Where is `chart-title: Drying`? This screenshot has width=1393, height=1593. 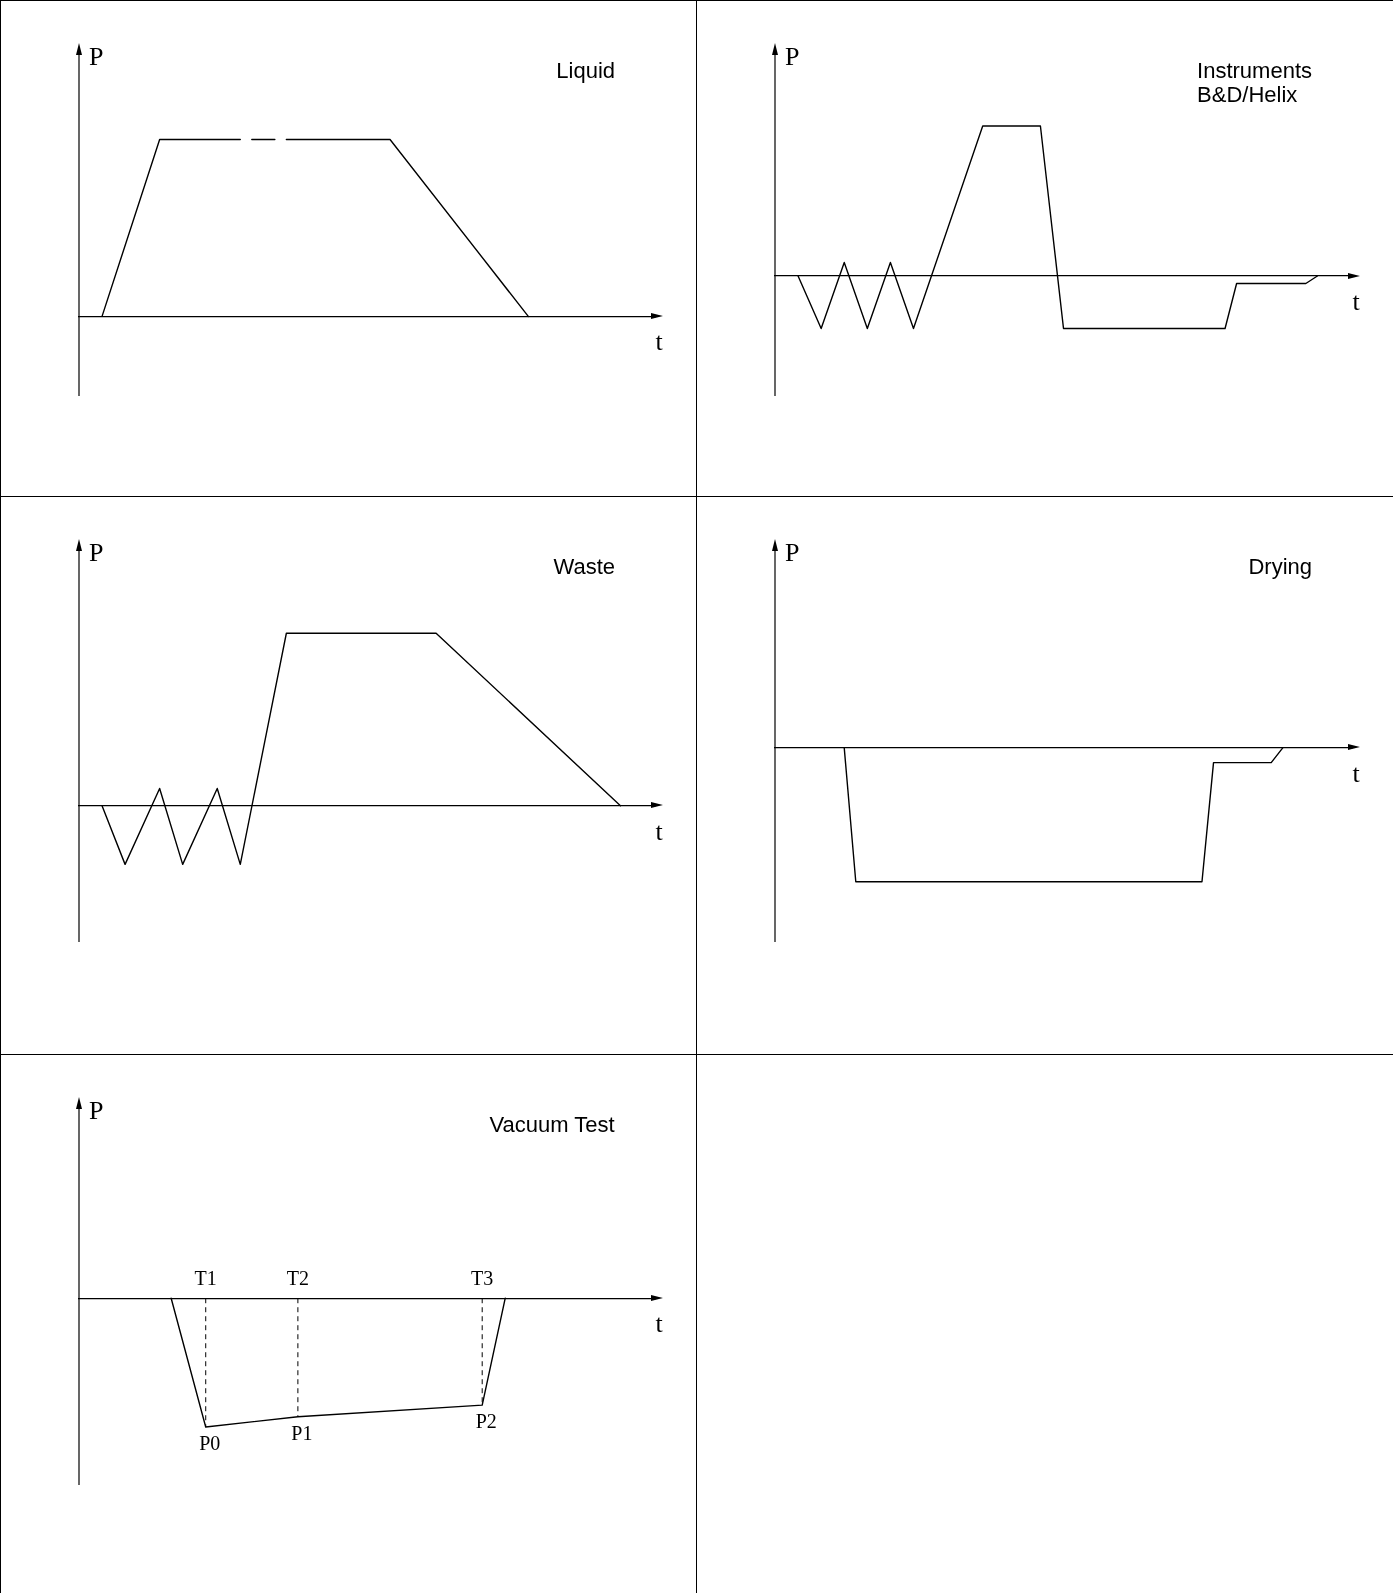
chart-title: Drying is located at coordinates (1279, 566).